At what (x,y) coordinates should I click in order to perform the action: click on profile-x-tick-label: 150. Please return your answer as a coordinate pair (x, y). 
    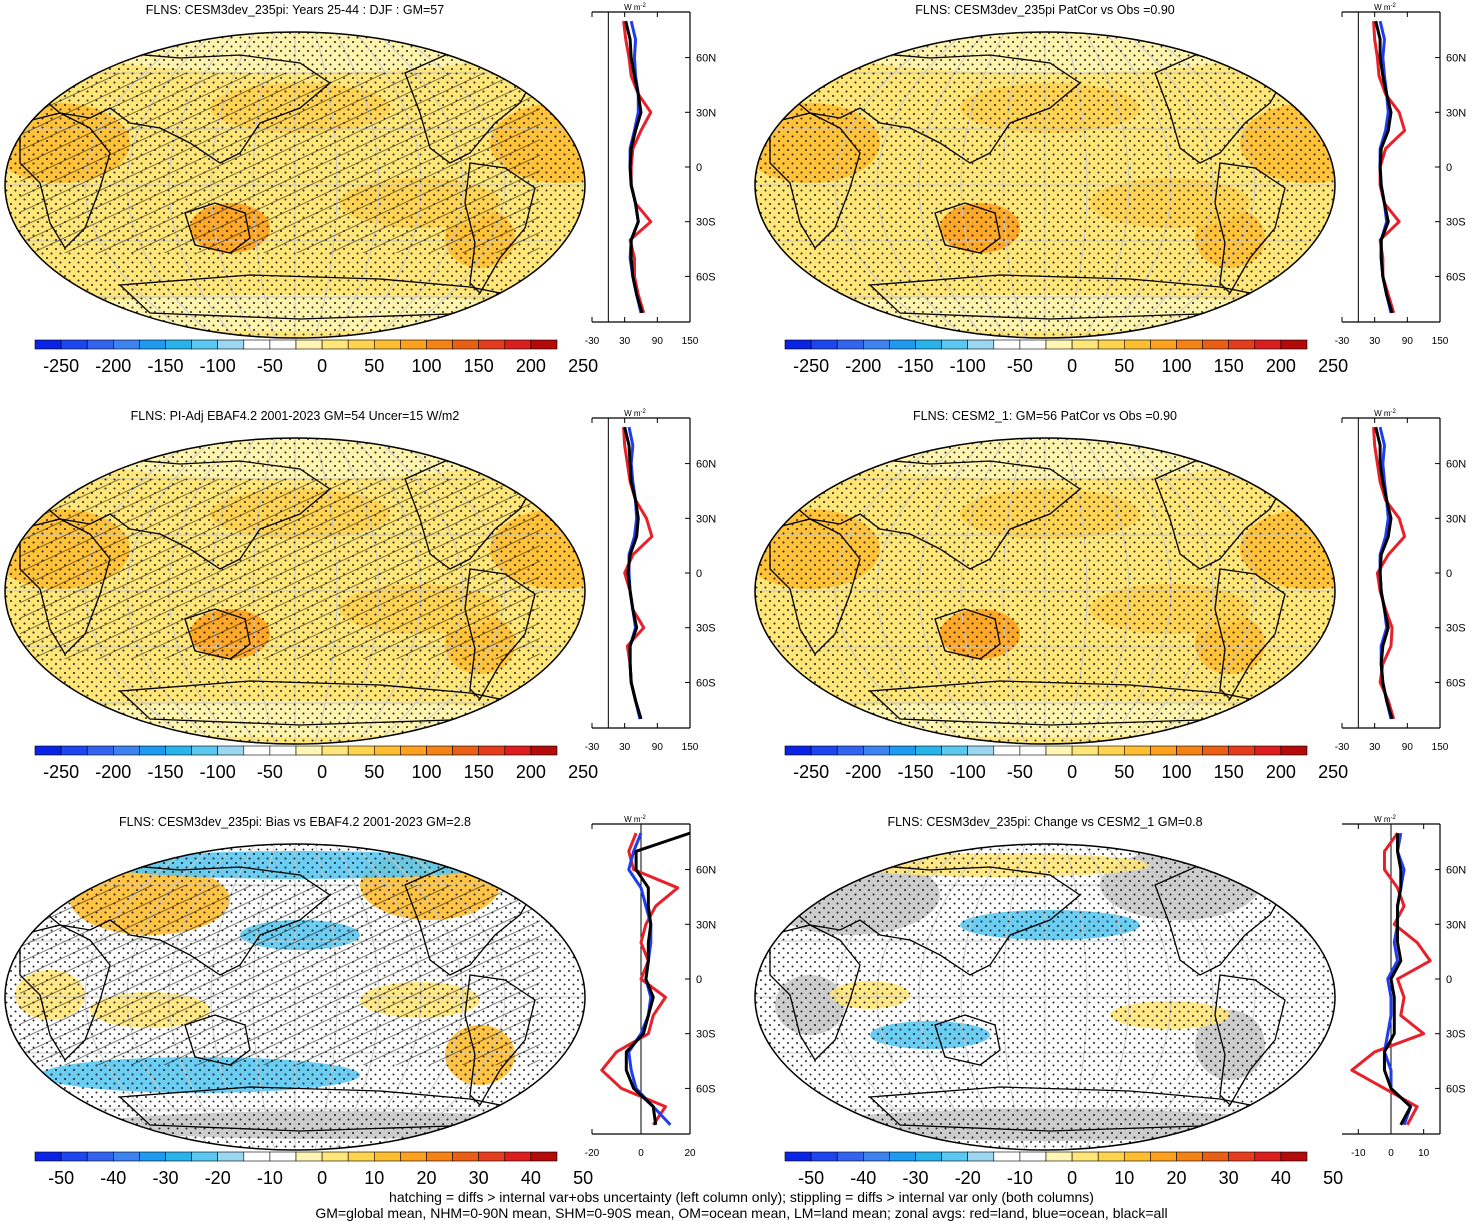
    Looking at the image, I should click on (690, 747).